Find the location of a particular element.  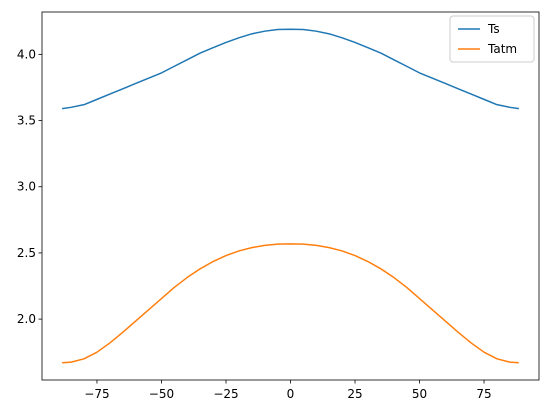

x-tick-label: 25 is located at coordinates (354, 394).